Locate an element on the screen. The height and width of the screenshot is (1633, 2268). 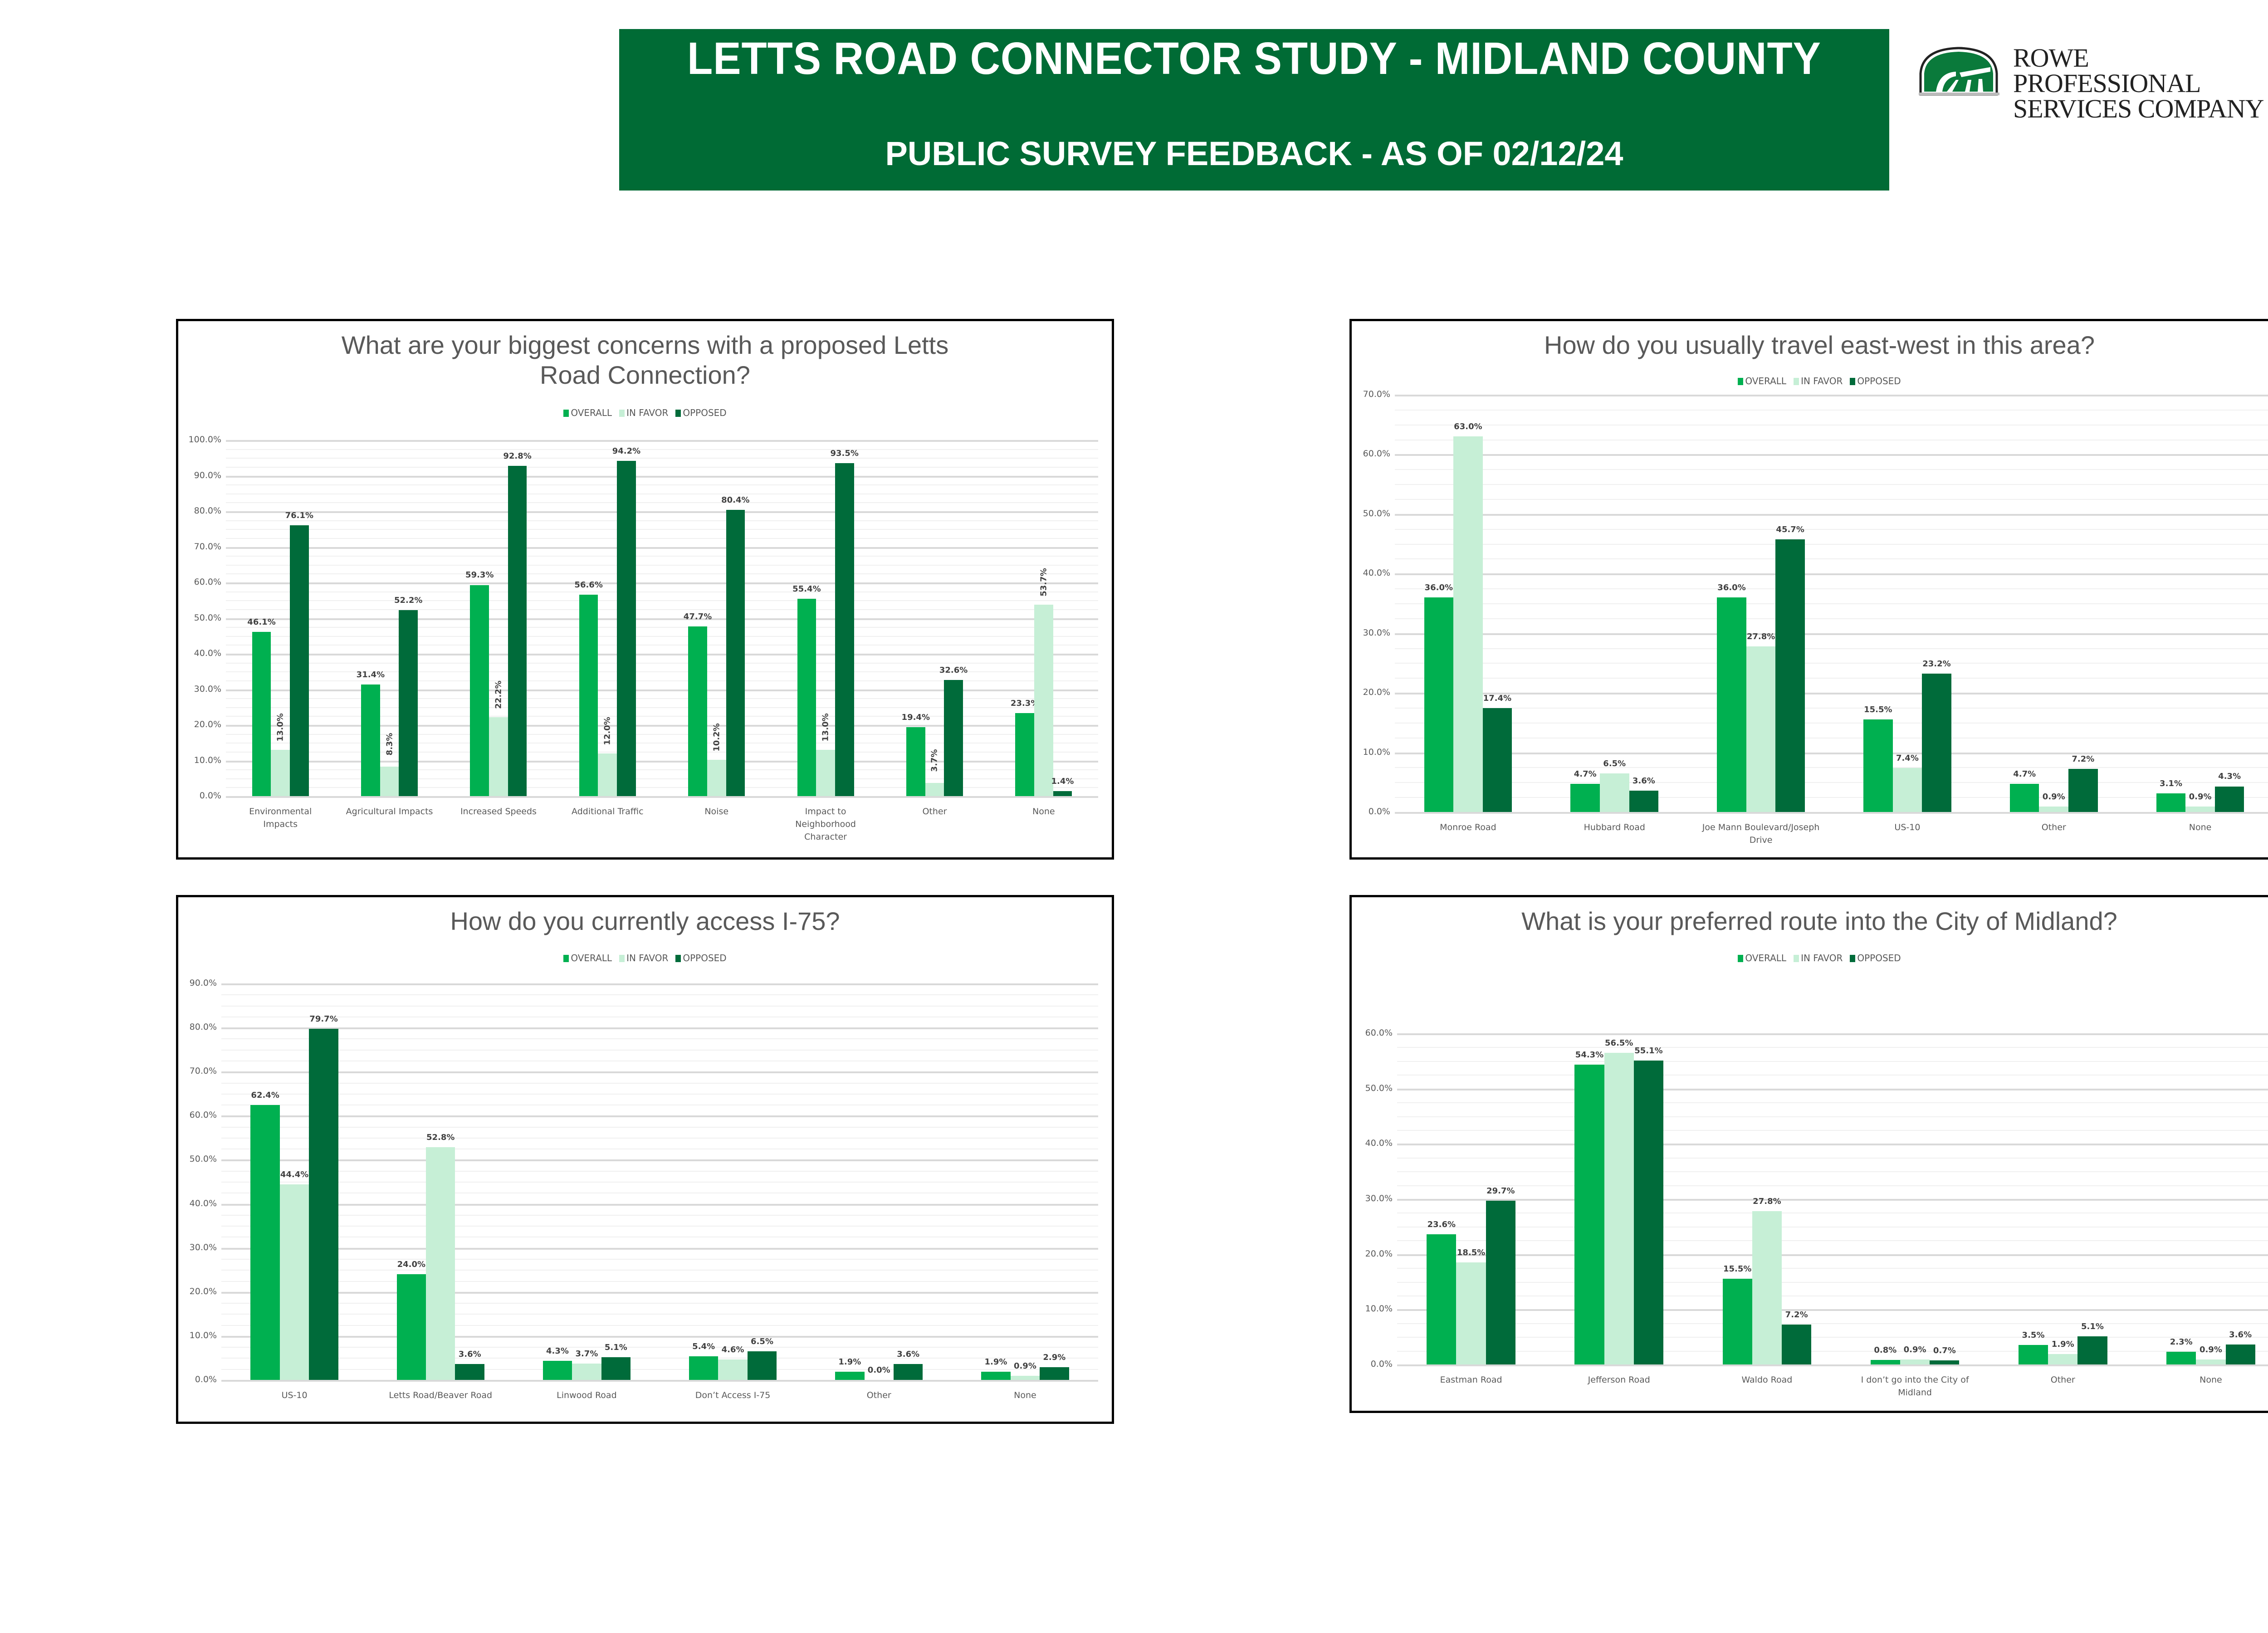
rowe-arch-graphic is located at coordinates (1959, 71).